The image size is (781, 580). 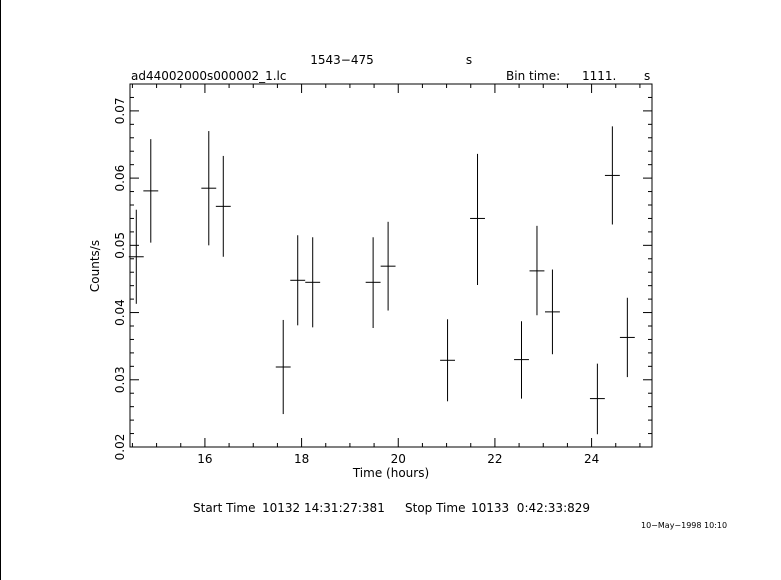 I want to click on x-tick-label: 22, so click(x=494, y=459).